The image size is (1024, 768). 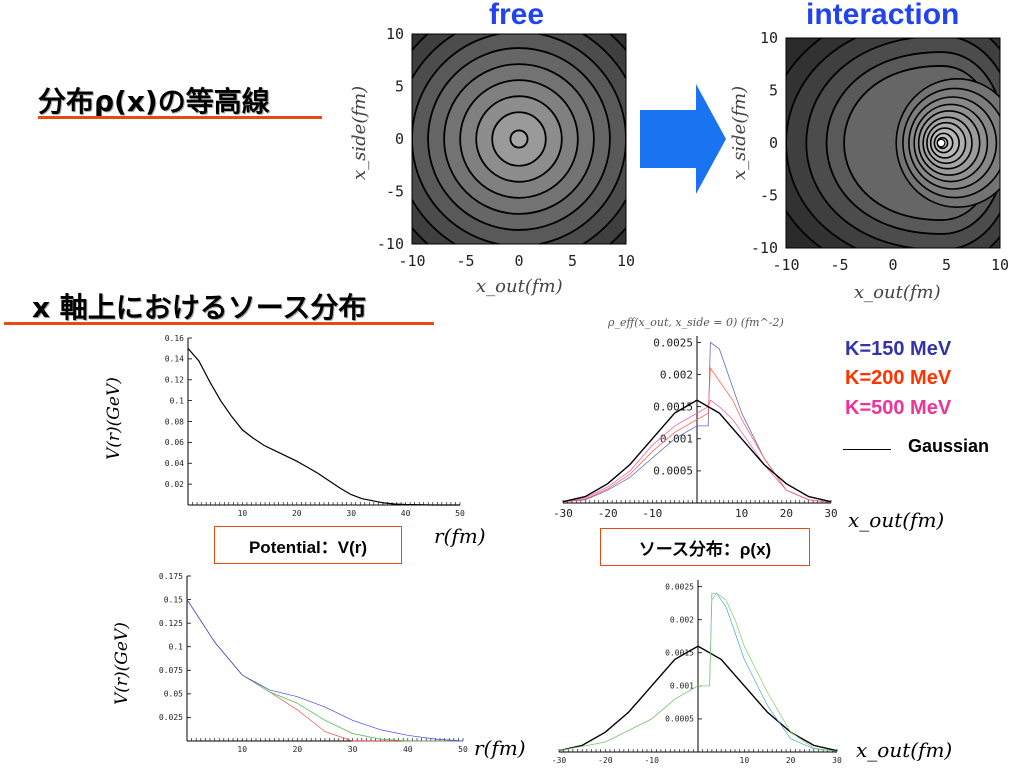 What do you see at coordinates (941, 143) in the screenshot?
I see `contour-center` at bounding box center [941, 143].